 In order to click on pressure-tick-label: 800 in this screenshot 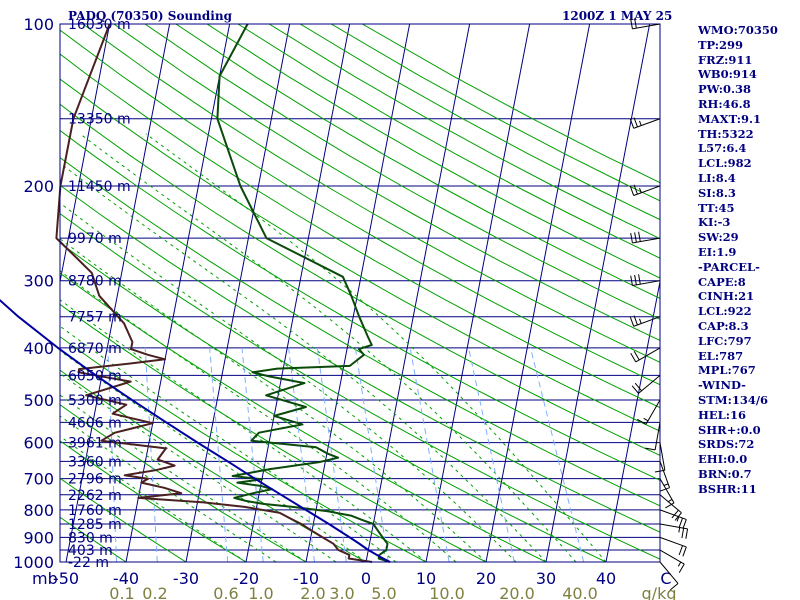, I will do `click(38, 510)`.